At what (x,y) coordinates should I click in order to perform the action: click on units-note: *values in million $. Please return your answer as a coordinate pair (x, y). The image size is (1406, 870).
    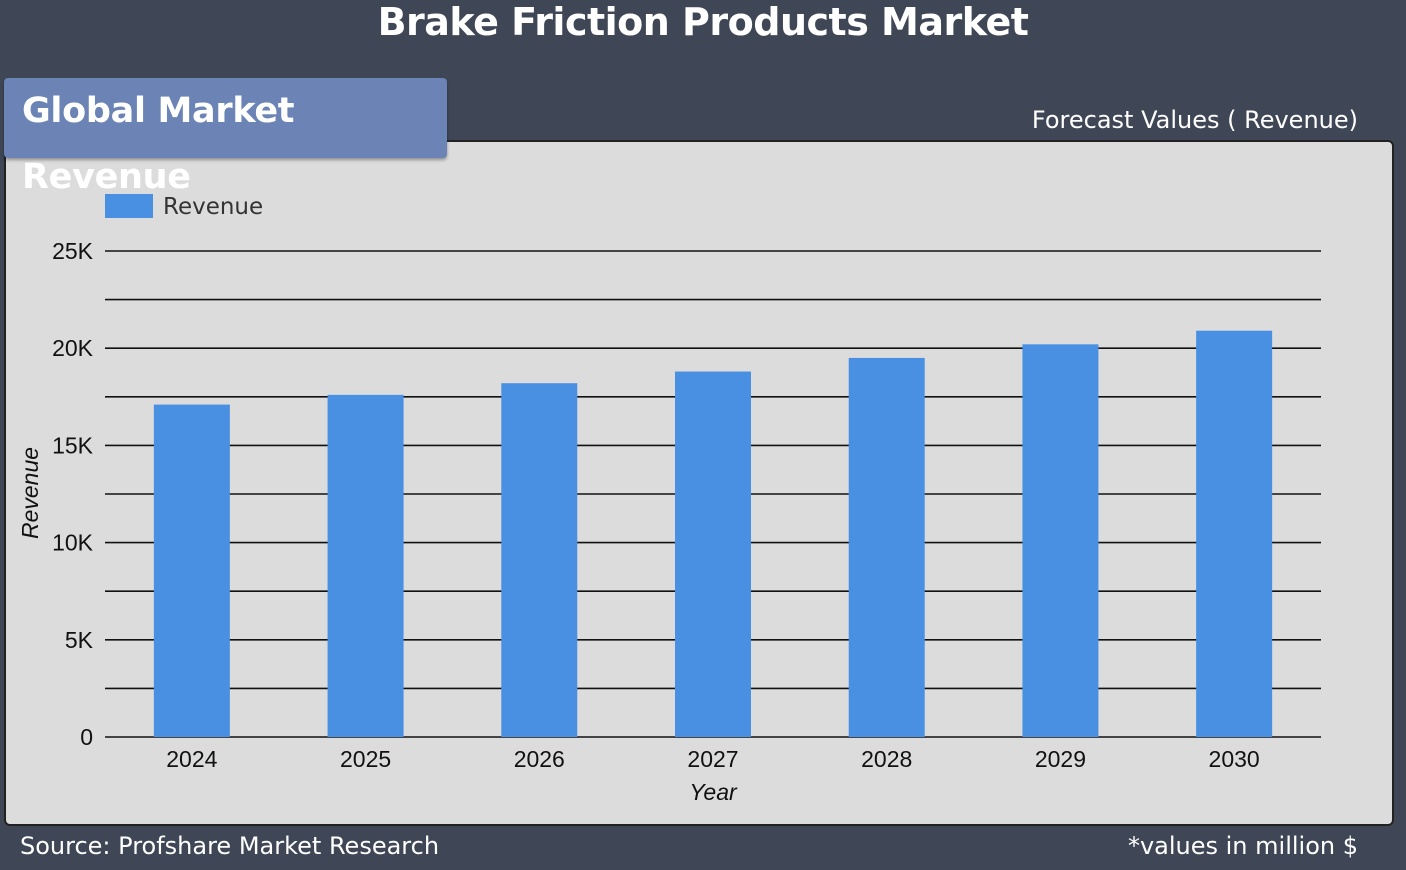
    Looking at the image, I should click on (1242, 846).